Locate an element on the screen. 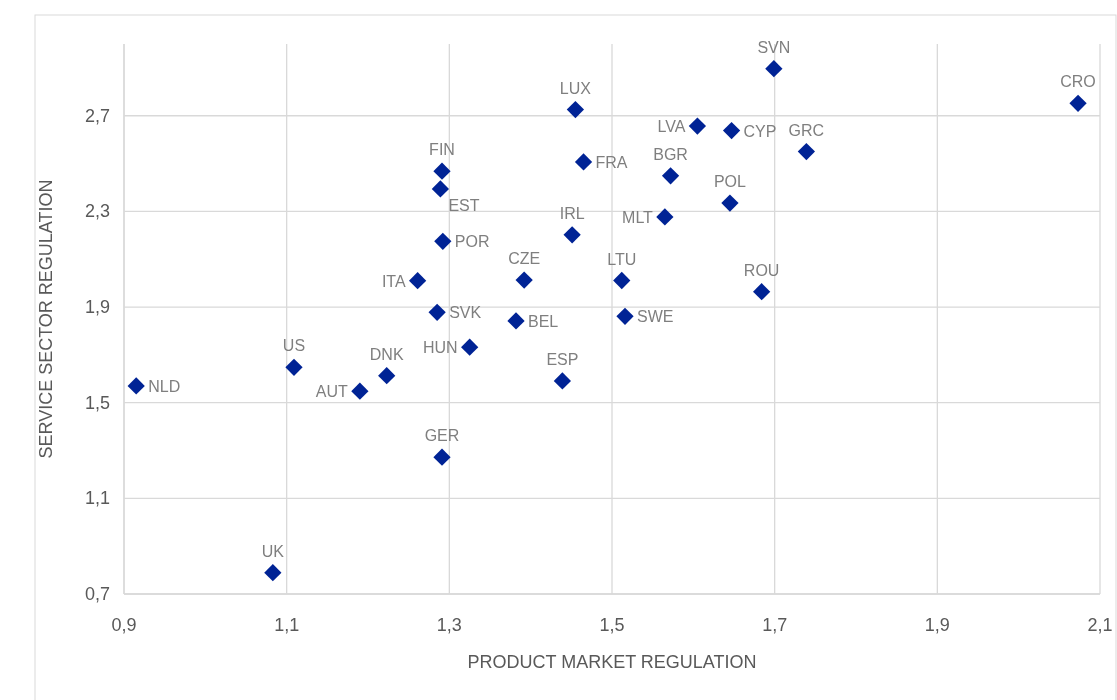 This screenshot has height=700, width=1117. series-label: BEL is located at coordinates (543, 321).